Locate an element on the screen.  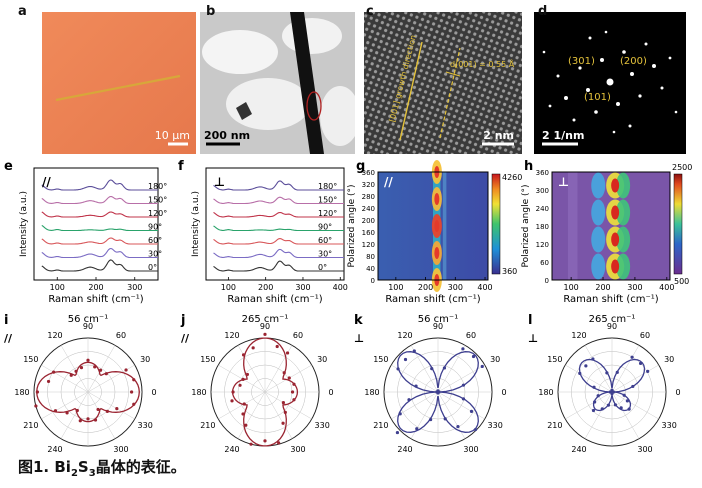
polar-angle-label: 30 is located at coordinates (322, 359).